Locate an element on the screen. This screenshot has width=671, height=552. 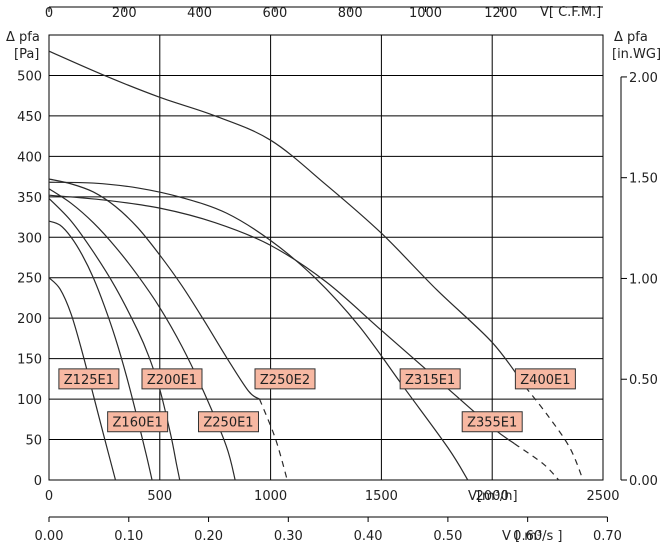
y-right-tick-label: 1.00 is located at coordinates (643, 279).